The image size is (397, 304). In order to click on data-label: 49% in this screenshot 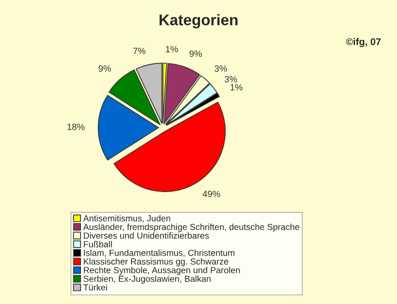, I will do `click(211, 194)`.